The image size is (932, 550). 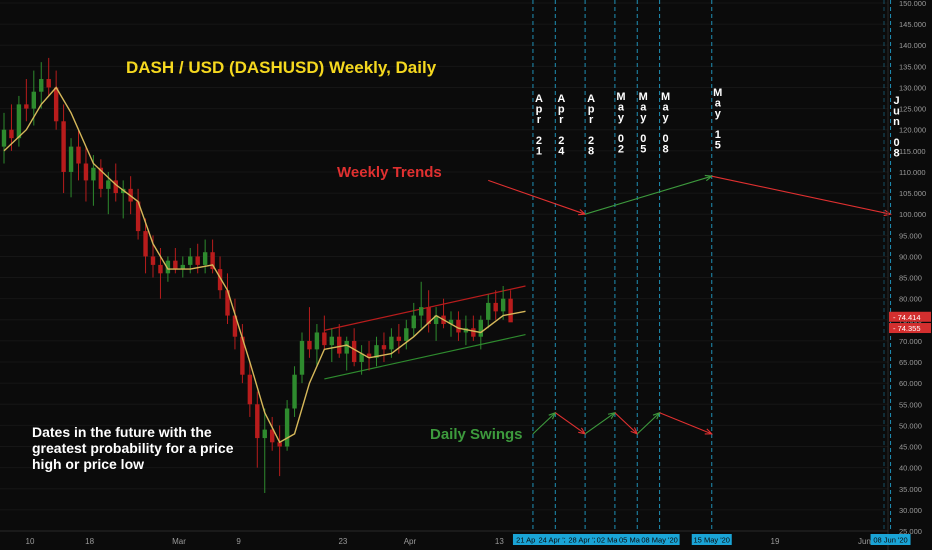 I want to click on y-tick-label: 125.000, so click(x=912, y=109).